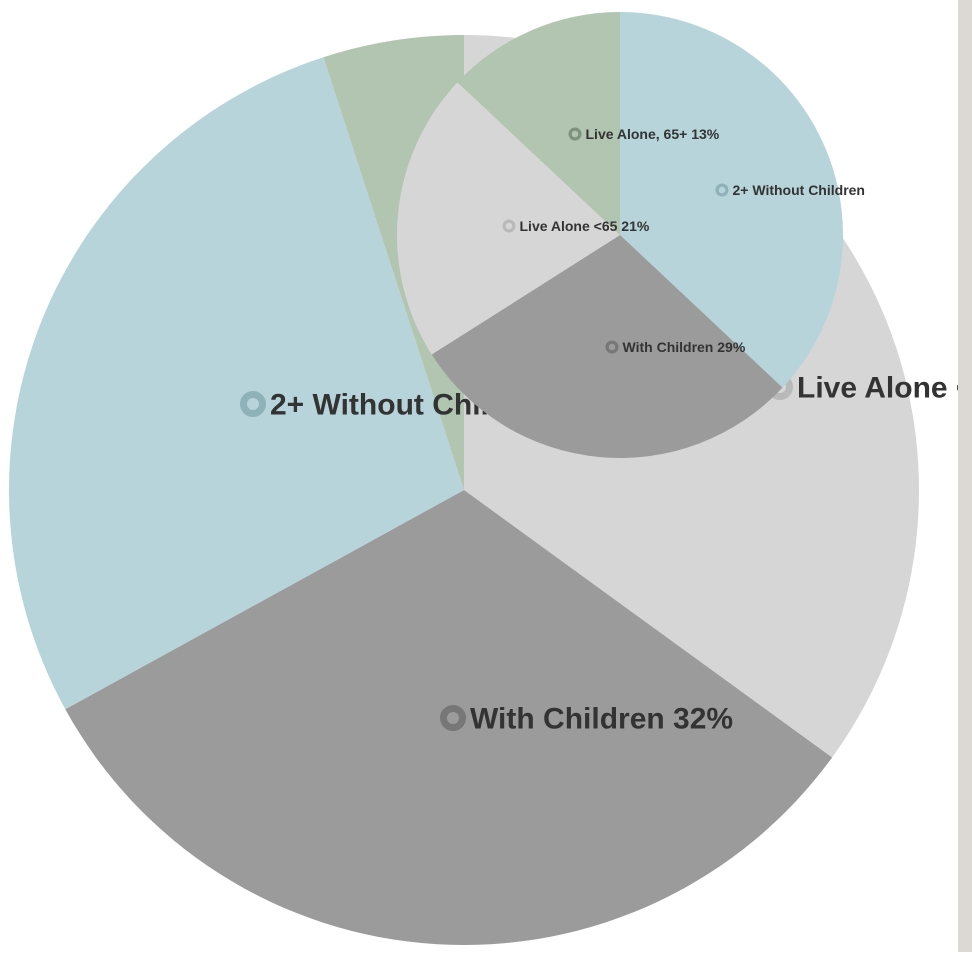  I want to click on pie-label-2-without-children: 2+ Without Children 37%, so click(807, 190).